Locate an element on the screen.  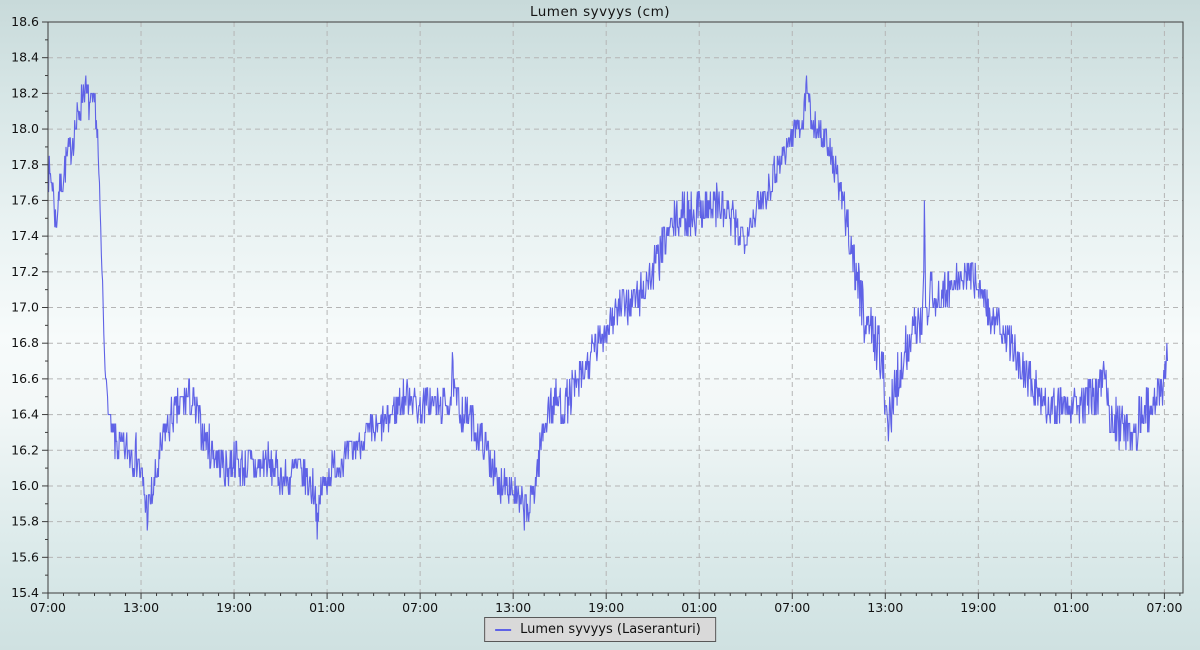
svg-text: 18.4 is located at coordinates (25, 57).